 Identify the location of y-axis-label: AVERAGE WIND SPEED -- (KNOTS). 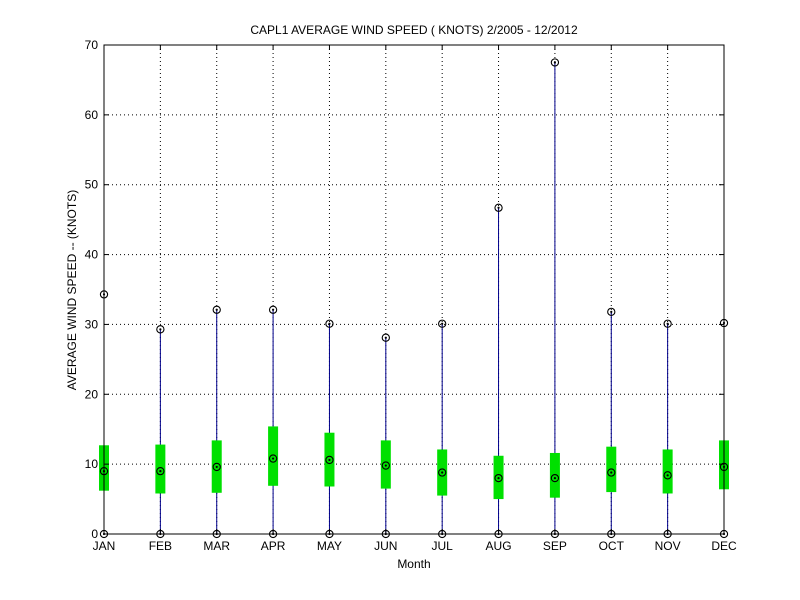
(72, 290).